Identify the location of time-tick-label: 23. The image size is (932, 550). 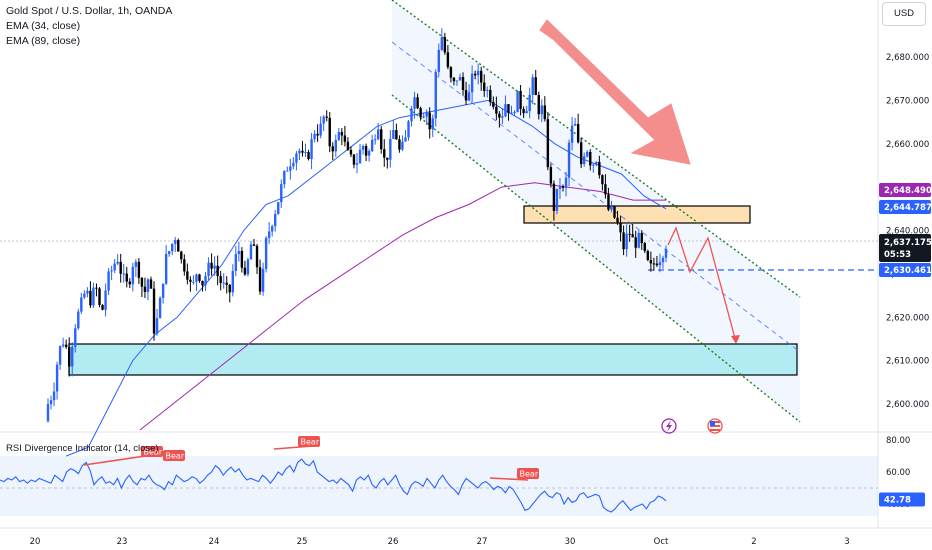
(122, 542).